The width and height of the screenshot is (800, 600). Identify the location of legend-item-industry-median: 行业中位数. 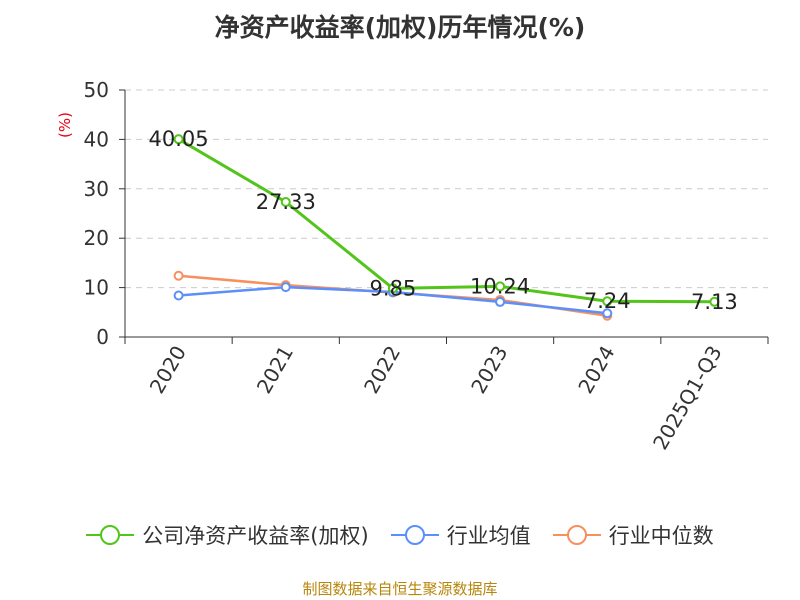
(633, 535).